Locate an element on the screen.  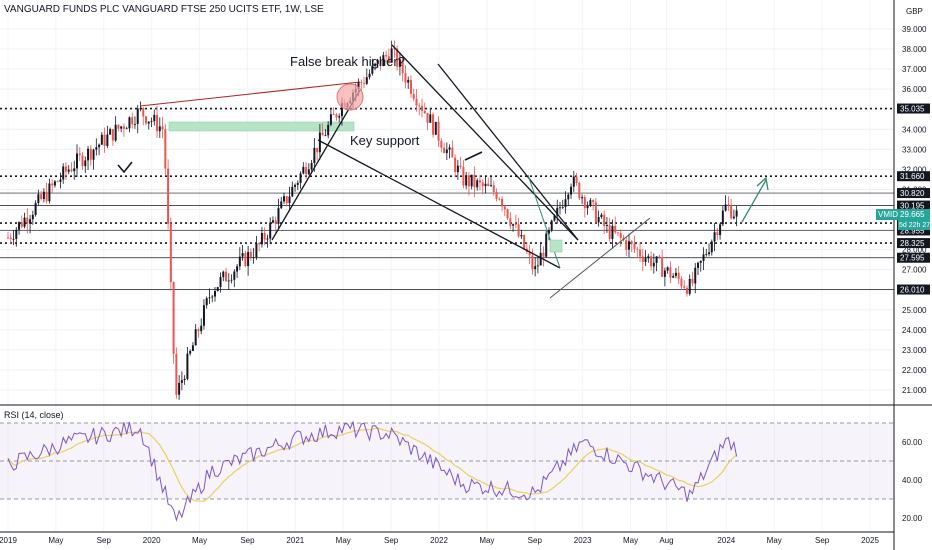
rsi-line is located at coordinates (372, 471).